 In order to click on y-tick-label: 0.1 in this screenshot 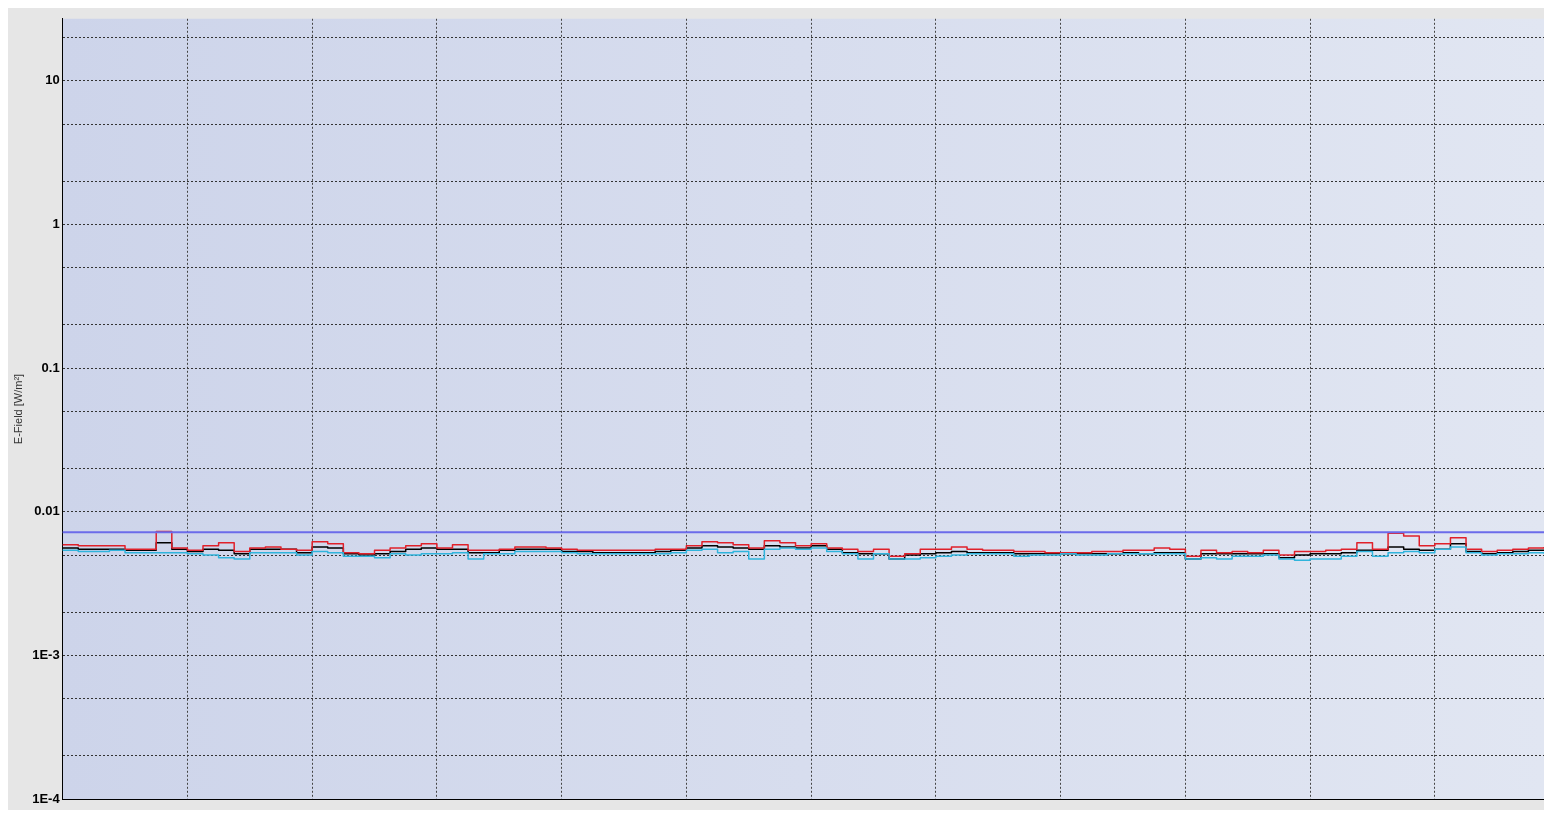, I will do `click(50, 367)`.